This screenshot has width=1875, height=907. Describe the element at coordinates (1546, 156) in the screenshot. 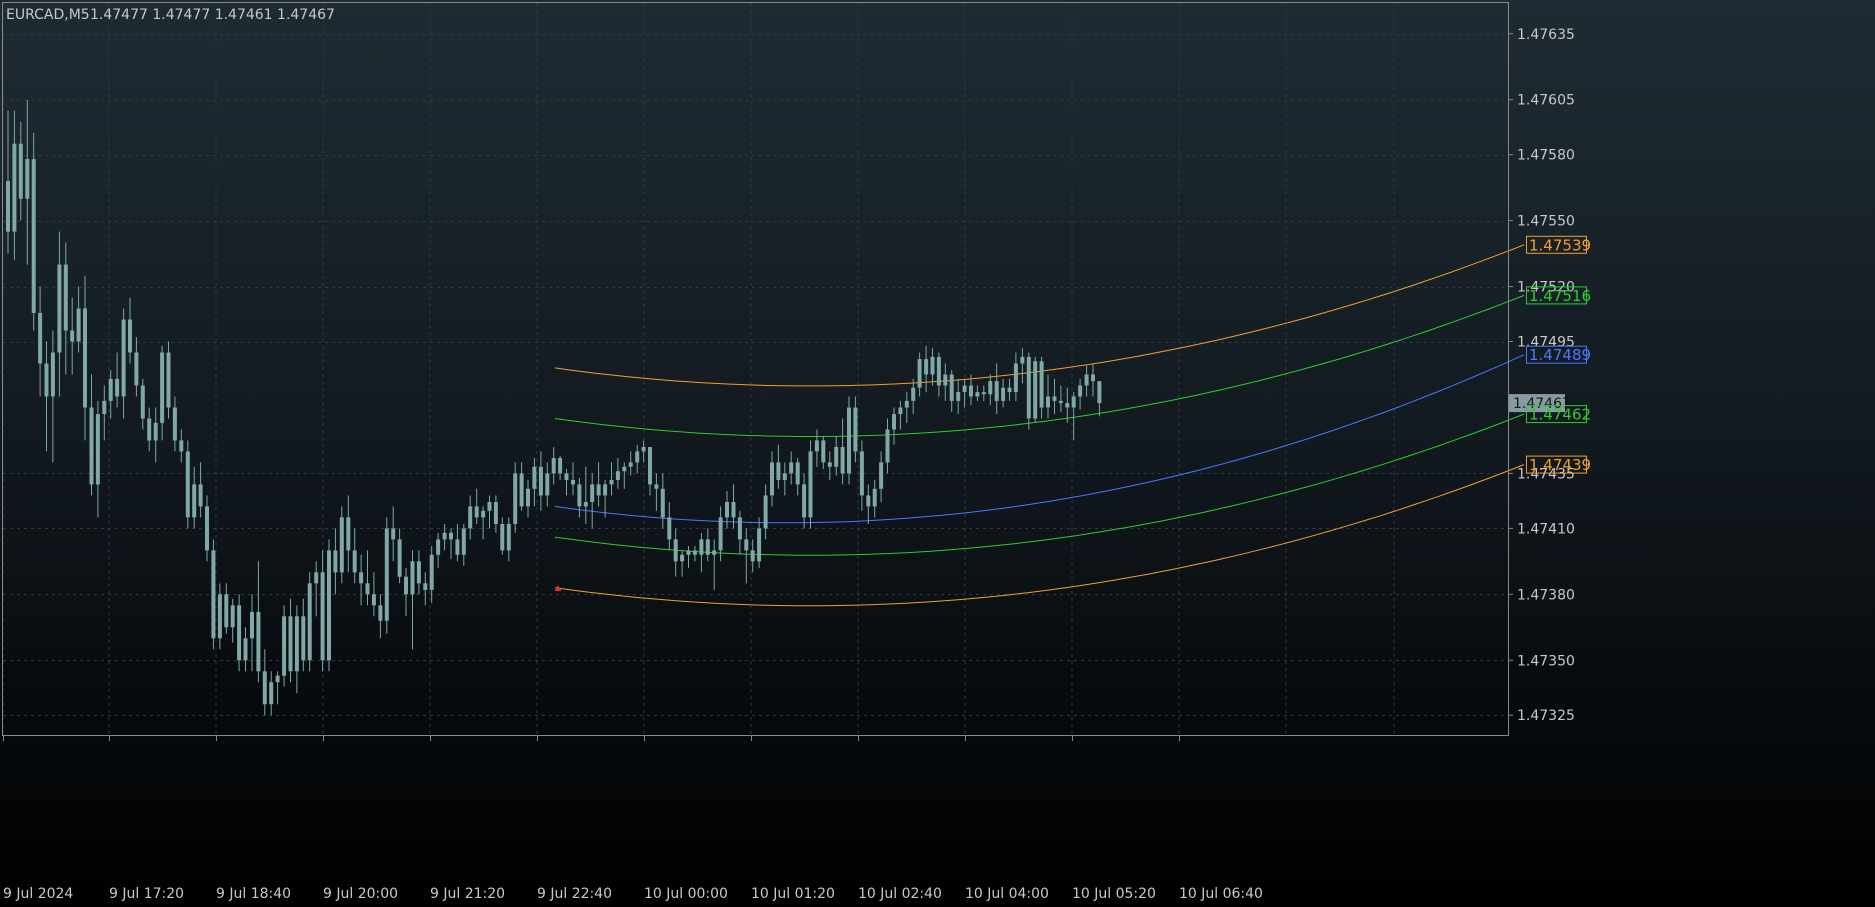

I see `price-label: 1.47580` at that location.